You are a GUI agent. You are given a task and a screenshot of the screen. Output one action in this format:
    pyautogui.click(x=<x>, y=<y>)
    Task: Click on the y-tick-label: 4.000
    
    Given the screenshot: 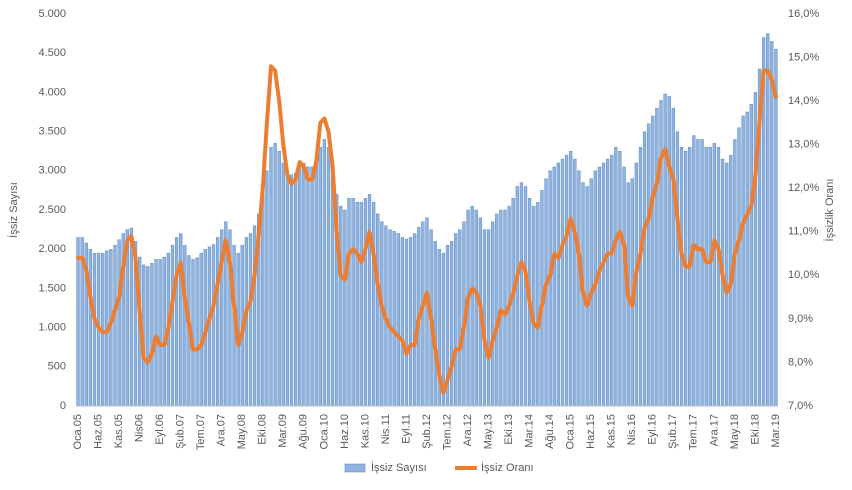 What is the action you would take?
    pyautogui.click(x=52, y=92)
    